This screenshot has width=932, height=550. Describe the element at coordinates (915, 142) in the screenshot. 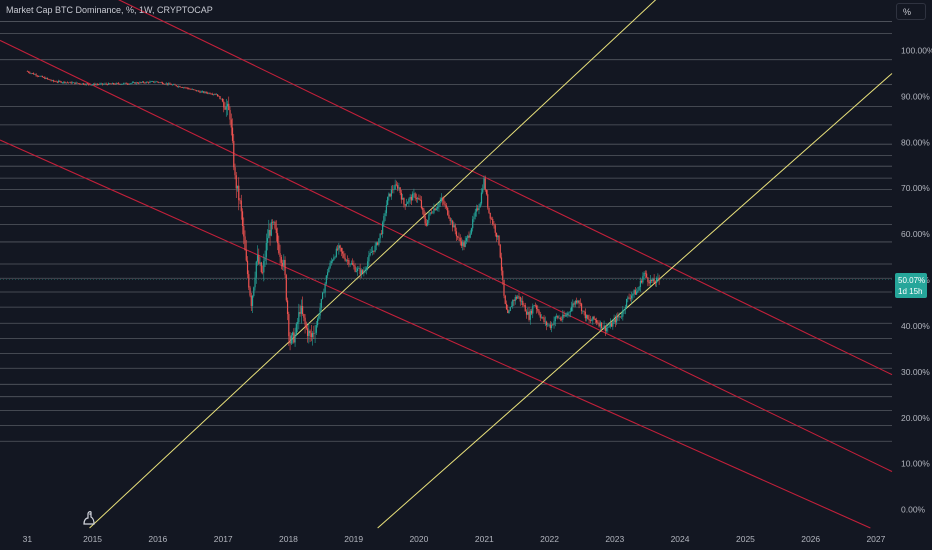

I see `y-tick-label: 80.00%` at that location.